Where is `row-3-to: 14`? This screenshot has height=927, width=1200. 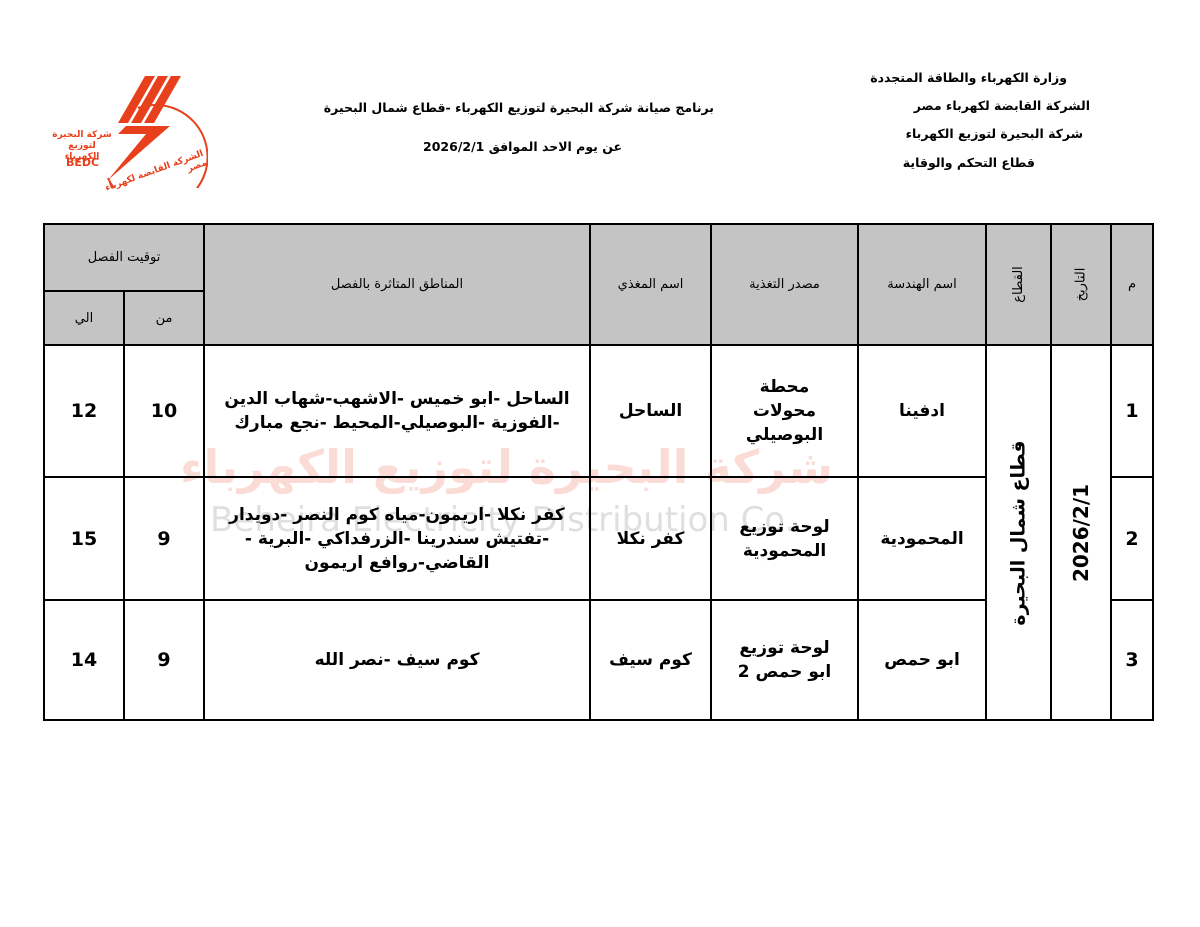 row-3-to: 14 is located at coordinates (84, 660).